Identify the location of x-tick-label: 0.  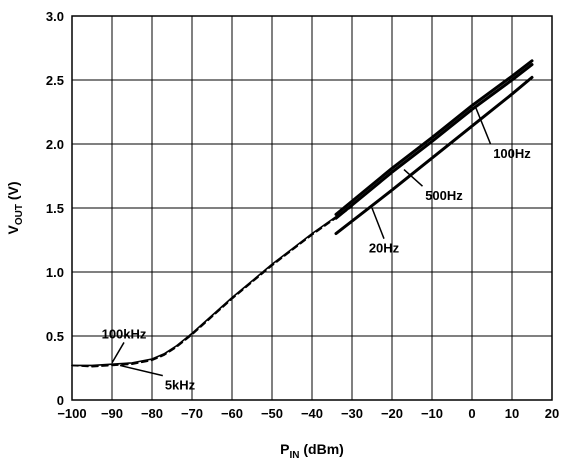
(471, 413).